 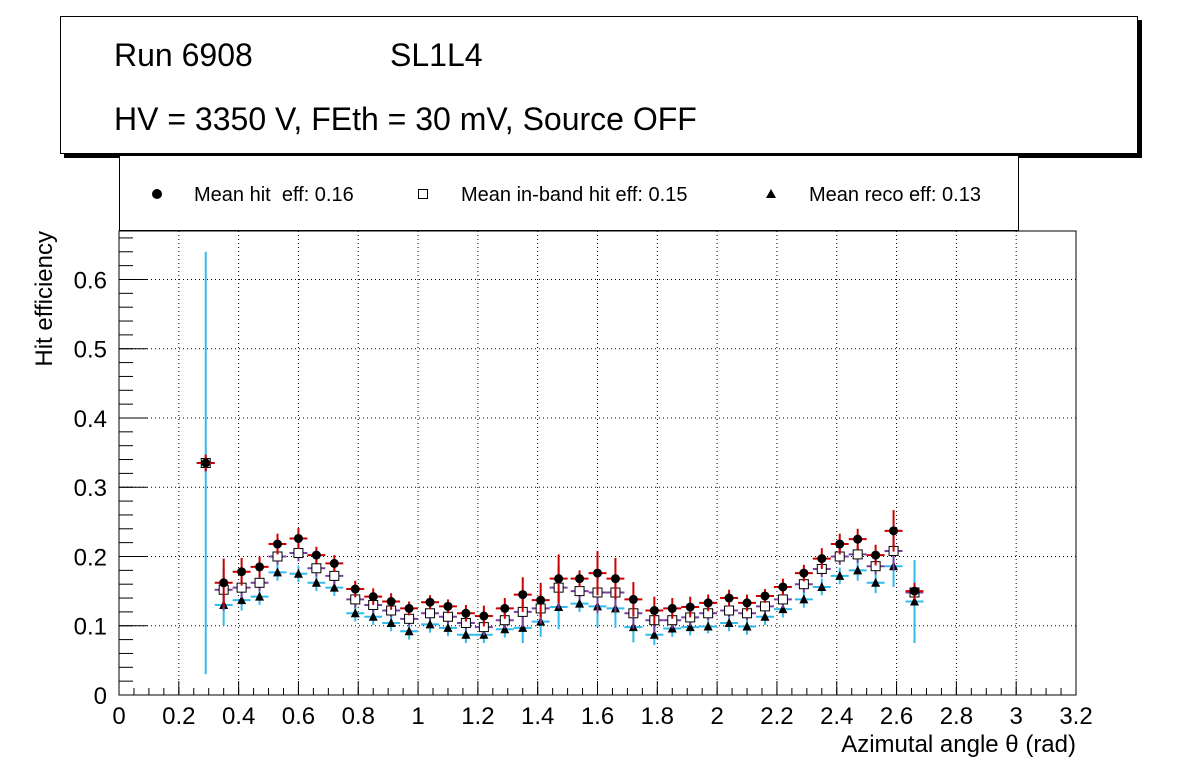 What do you see at coordinates (477, 716) in the screenshot?
I see `x-tick-label: 1.2` at bounding box center [477, 716].